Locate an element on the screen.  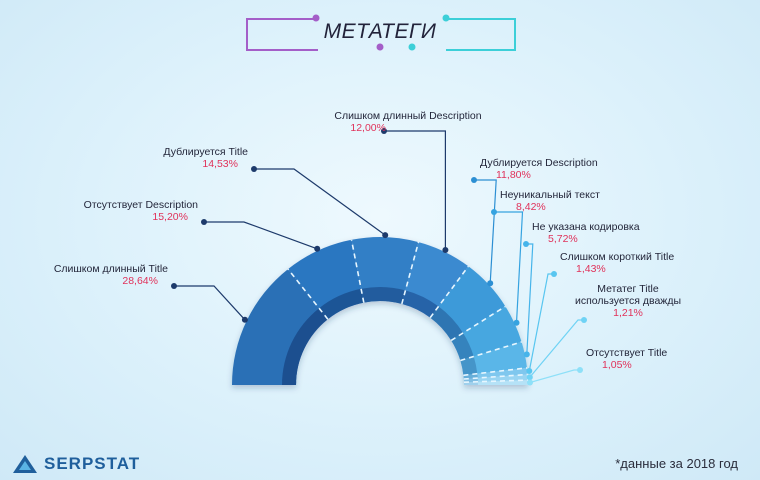
slice-label: Дублируется Title is located at coordinates (205, 152).